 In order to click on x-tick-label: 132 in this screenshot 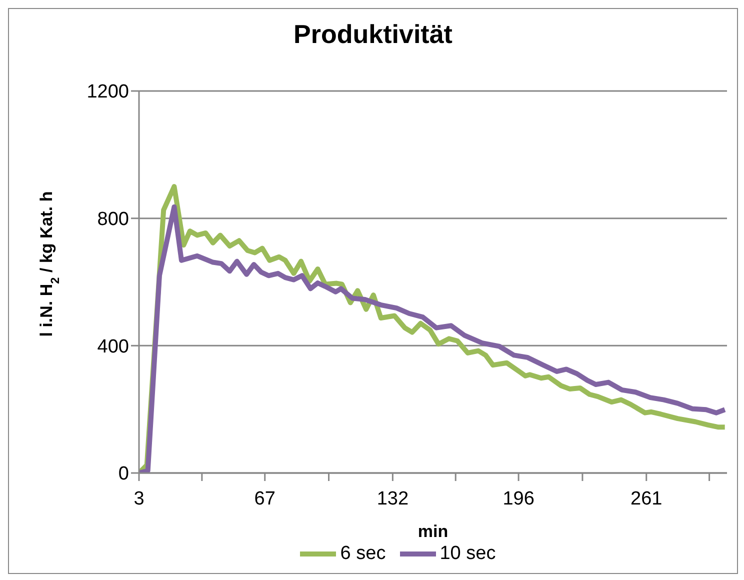, I will do `click(392, 499)`.